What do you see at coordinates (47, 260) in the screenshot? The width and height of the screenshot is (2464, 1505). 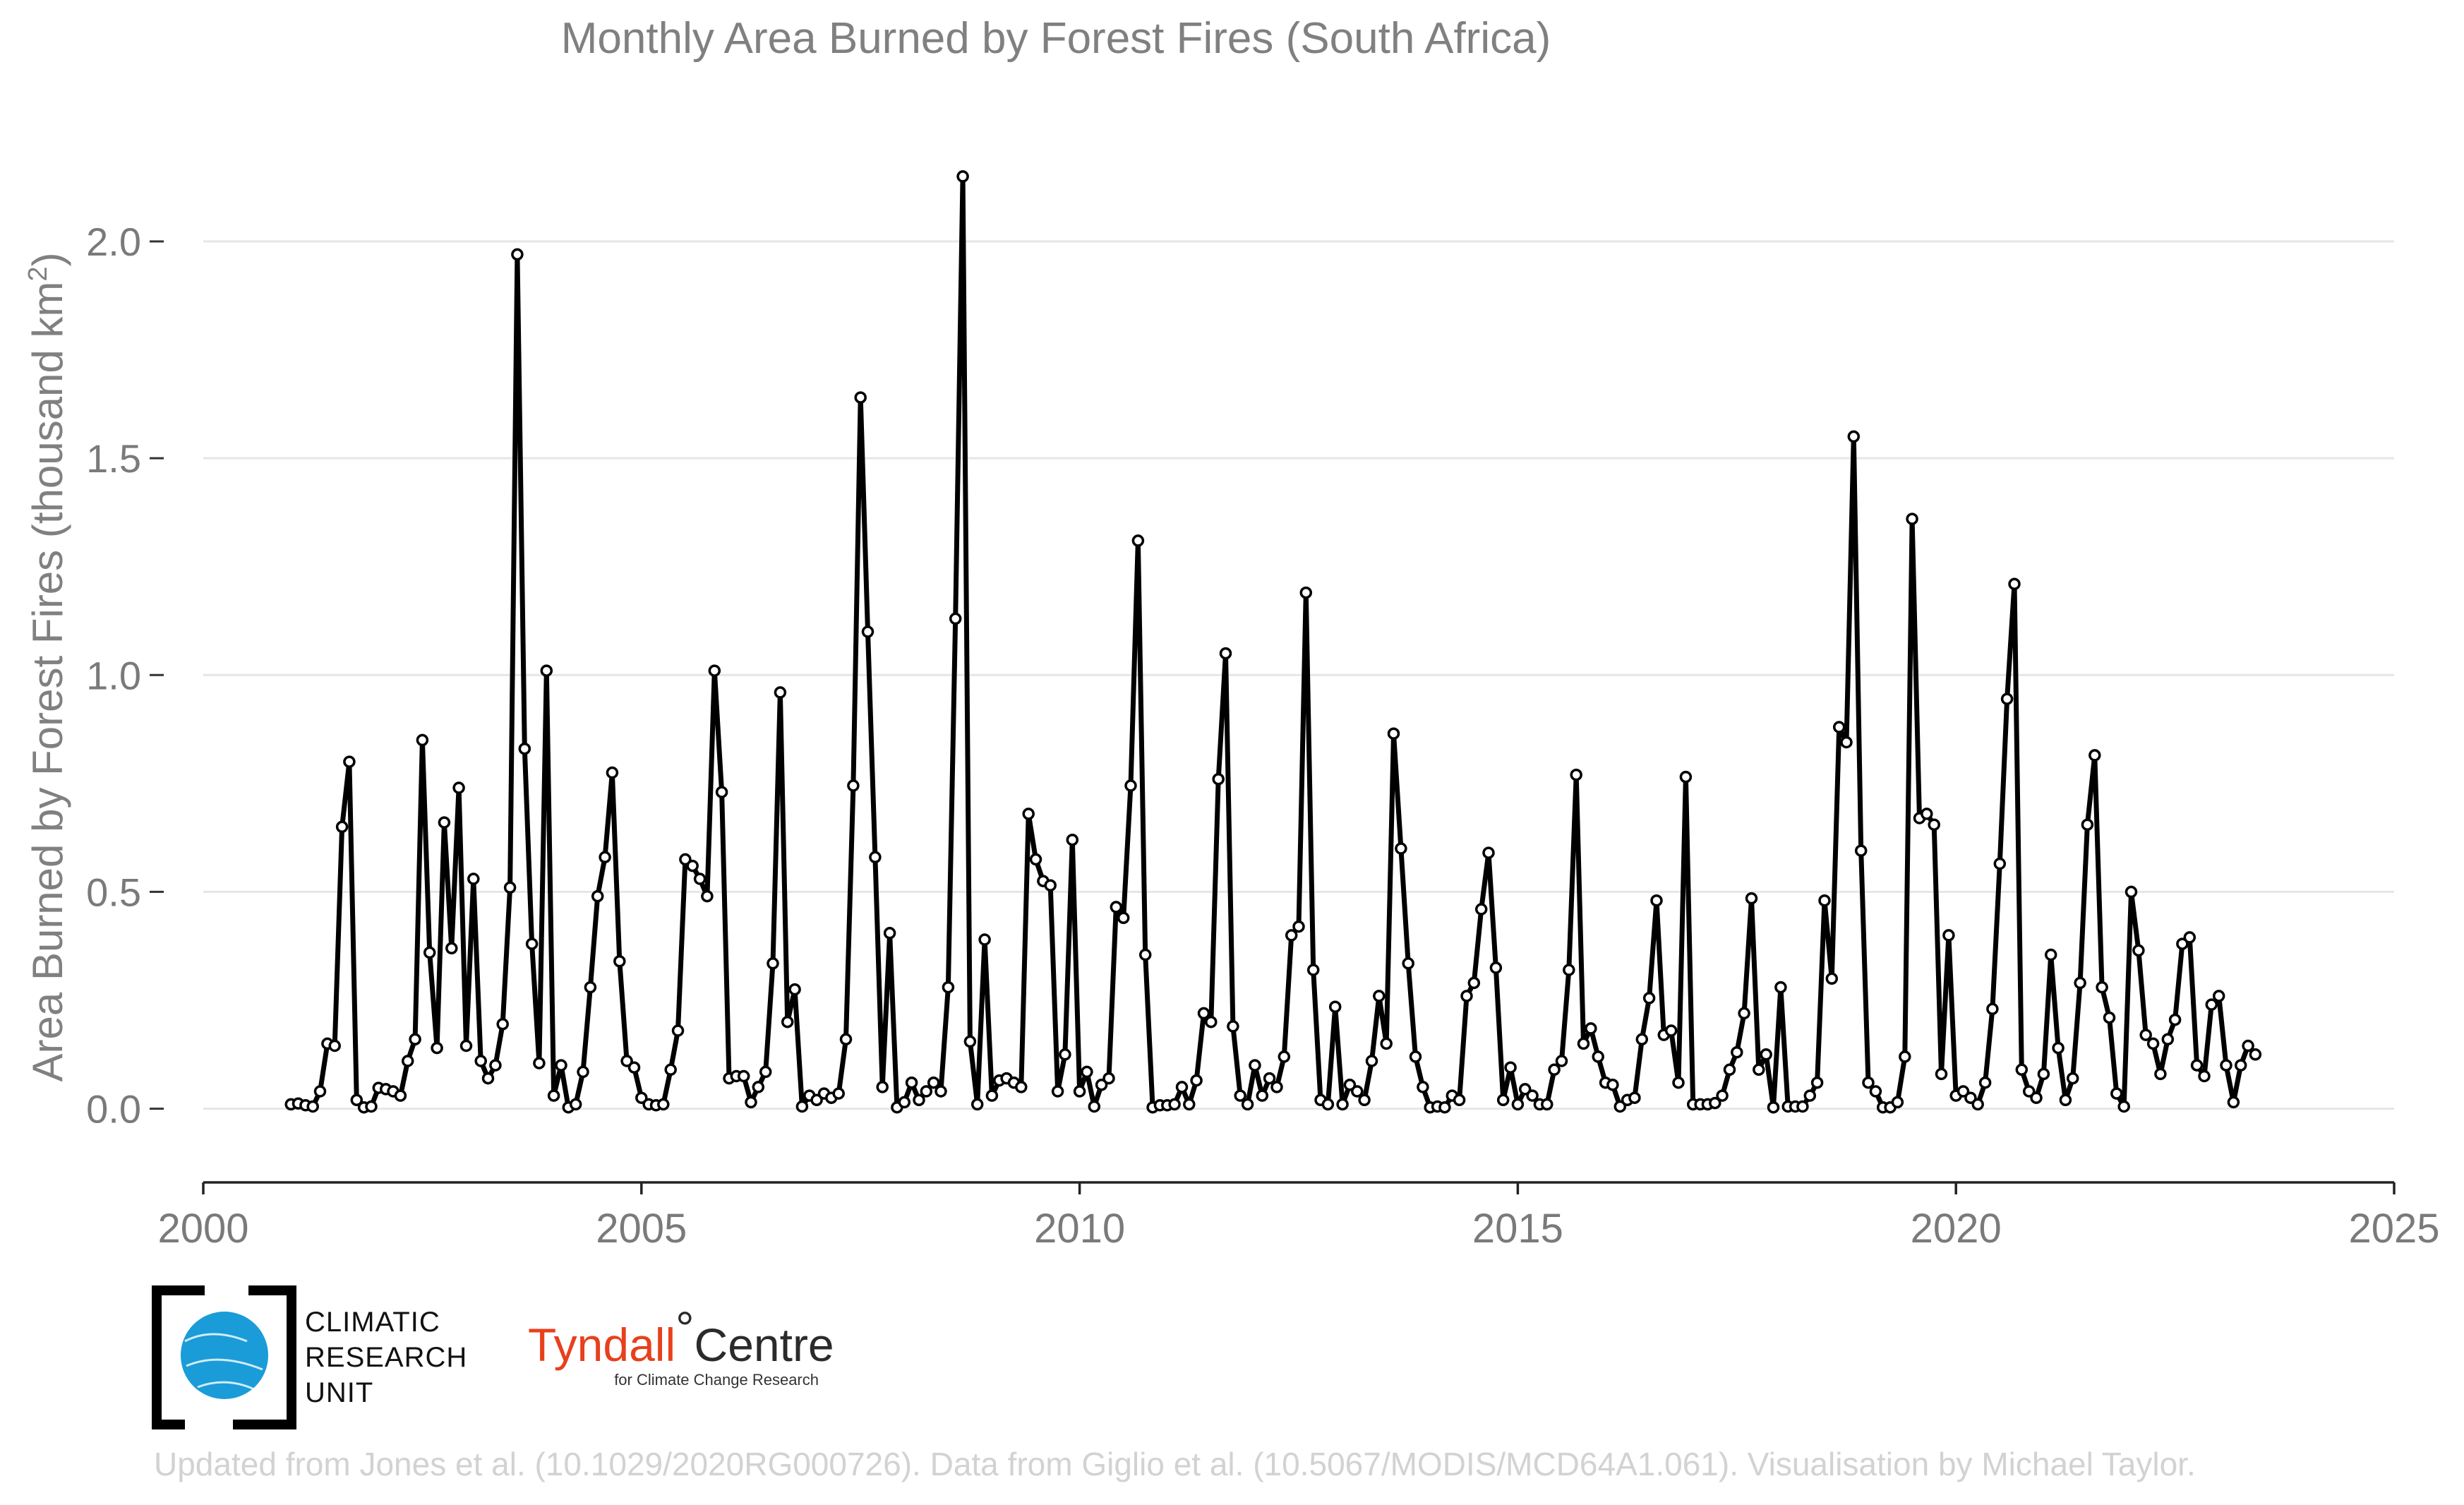 I see `y-axis-label-close: )` at bounding box center [47, 260].